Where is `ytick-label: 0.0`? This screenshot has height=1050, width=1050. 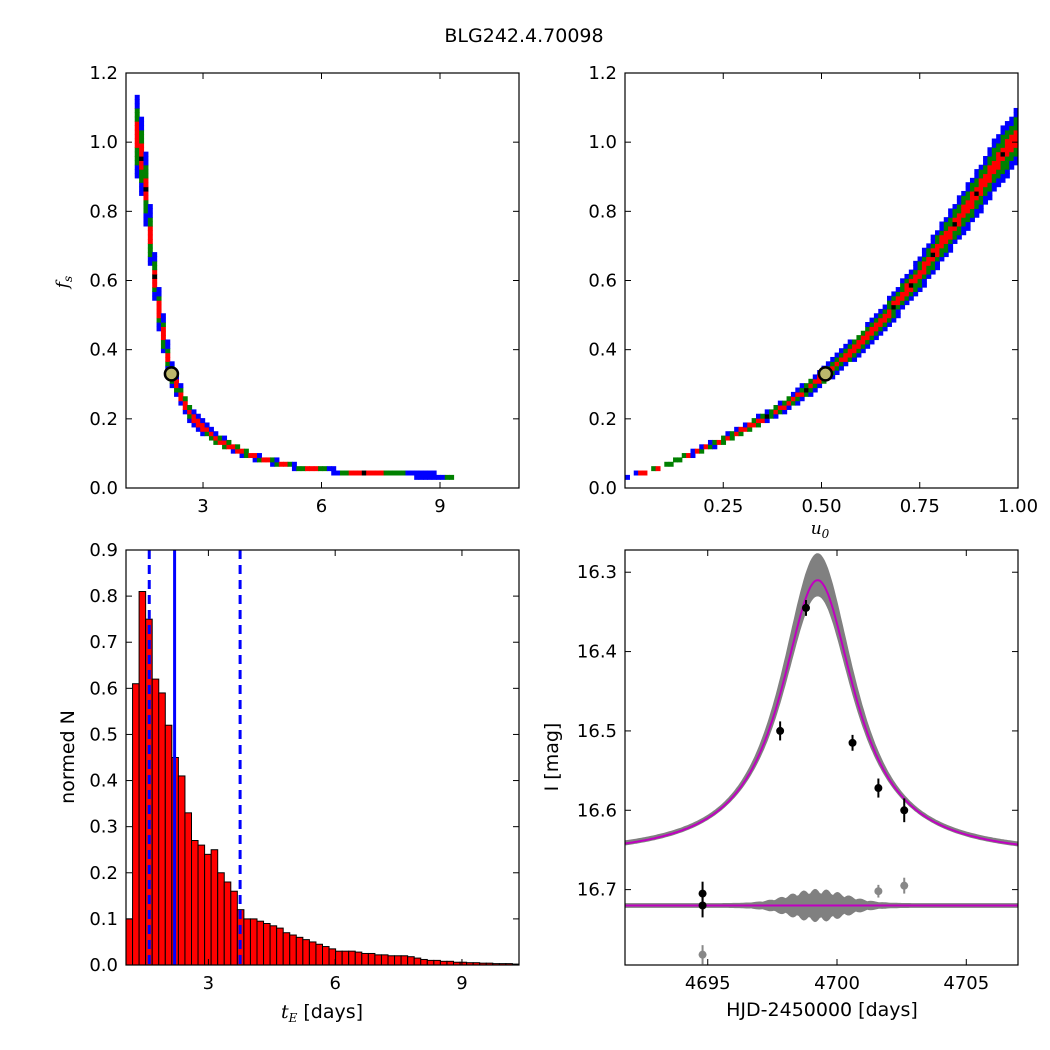 ytick-label: 0.0 is located at coordinates (103, 488).